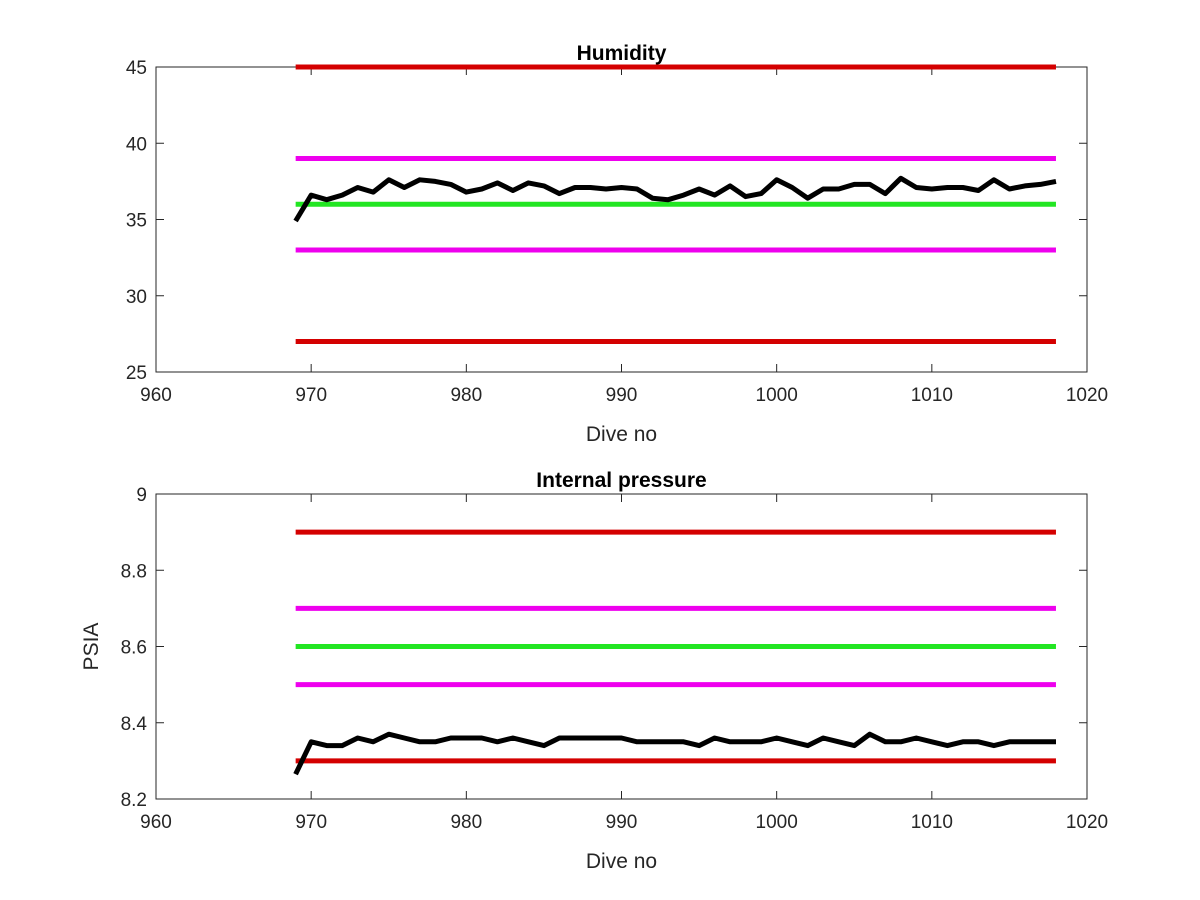 Image resolution: width=1200 pixels, height=900 pixels. What do you see at coordinates (91, 647) in the screenshot?
I see `y-axis-label: PSIA` at bounding box center [91, 647].